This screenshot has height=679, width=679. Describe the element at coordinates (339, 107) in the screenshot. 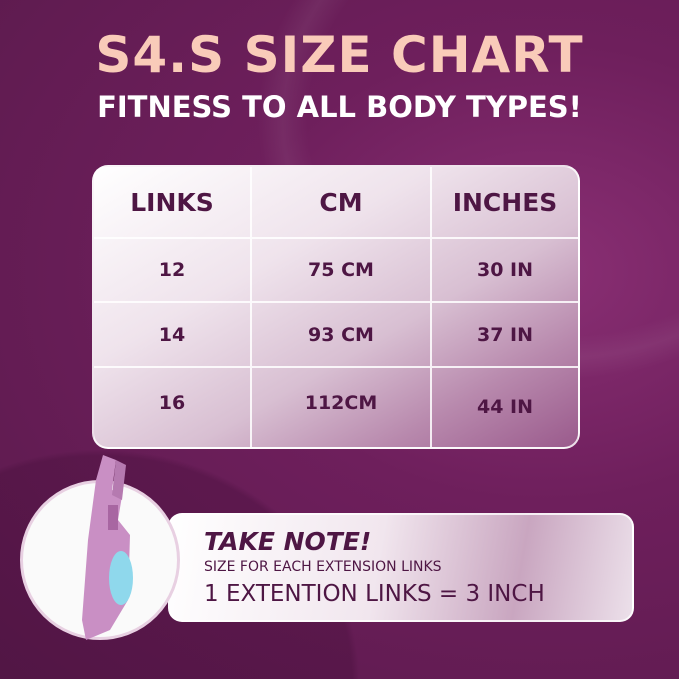

I see `page-subtitle: FITNESS TO ALL BODY TYPES!` at that location.